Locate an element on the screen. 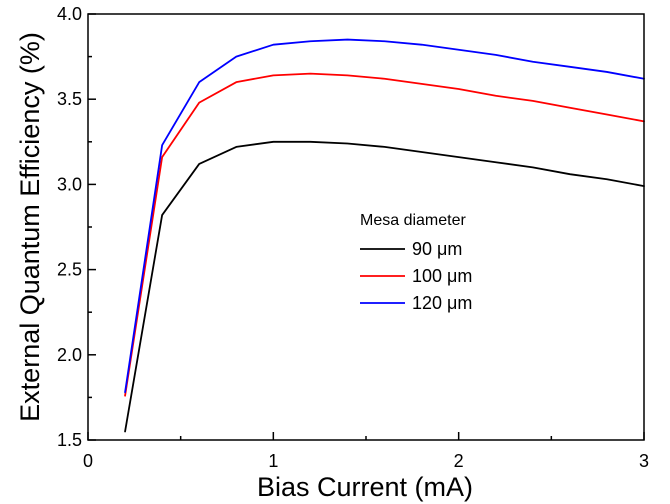 This screenshot has height=504, width=670. x-tick-label: 0 is located at coordinates (88, 461).